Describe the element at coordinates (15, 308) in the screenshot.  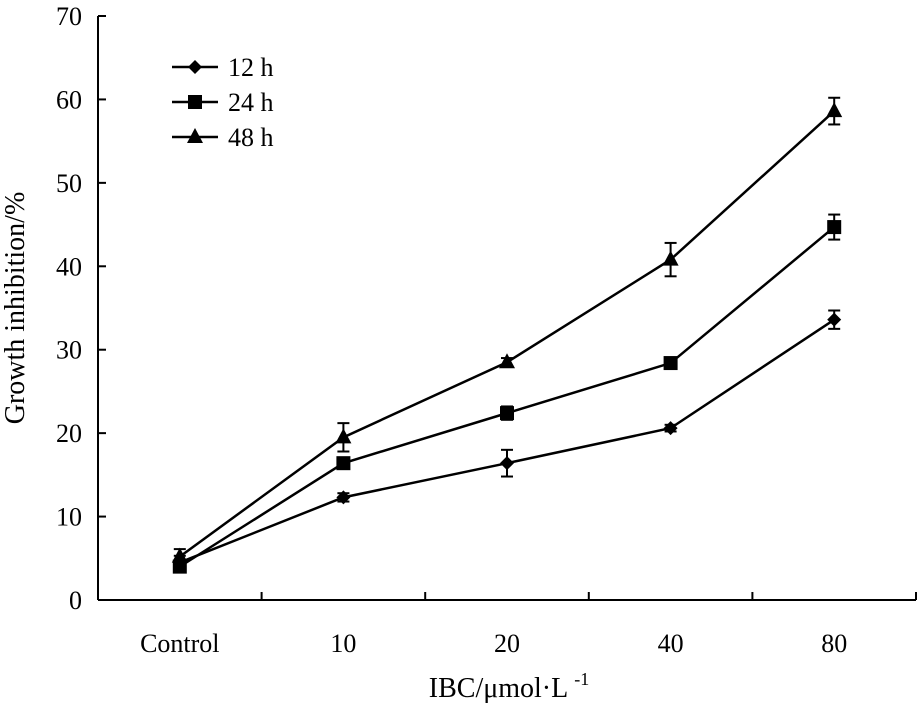
I see `y-axis-title: Growth inhibition/%` at that location.